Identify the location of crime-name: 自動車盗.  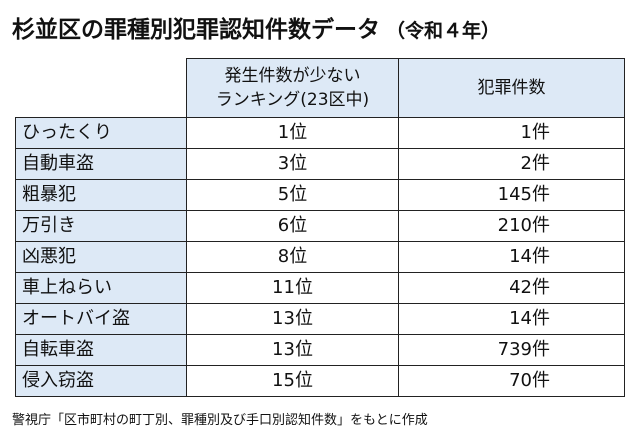
(101, 164).